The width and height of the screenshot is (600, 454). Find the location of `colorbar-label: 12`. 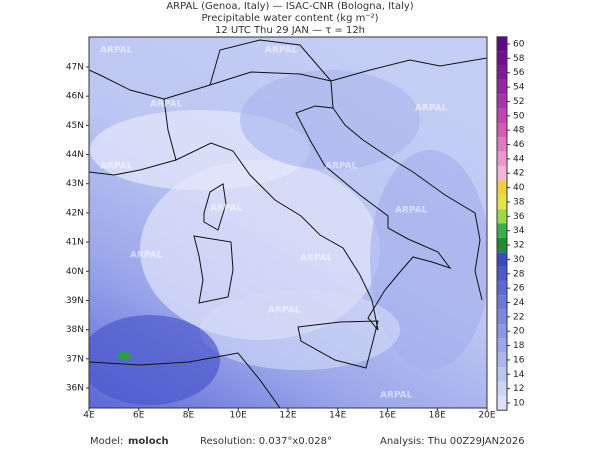

colorbar-label: 12 is located at coordinates (518, 389).